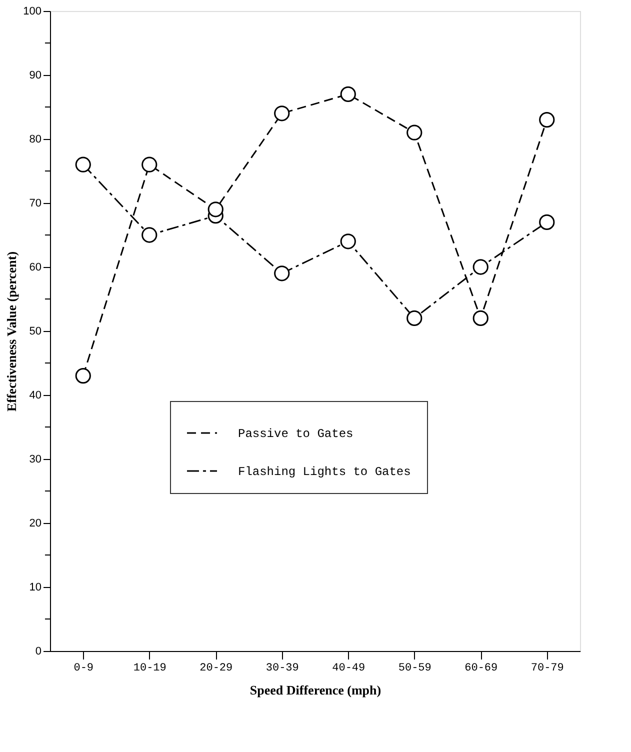 This screenshot has width=631, height=752. What do you see at coordinates (35, 332) in the screenshot?
I see `y-tick-label: 50` at bounding box center [35, 332].